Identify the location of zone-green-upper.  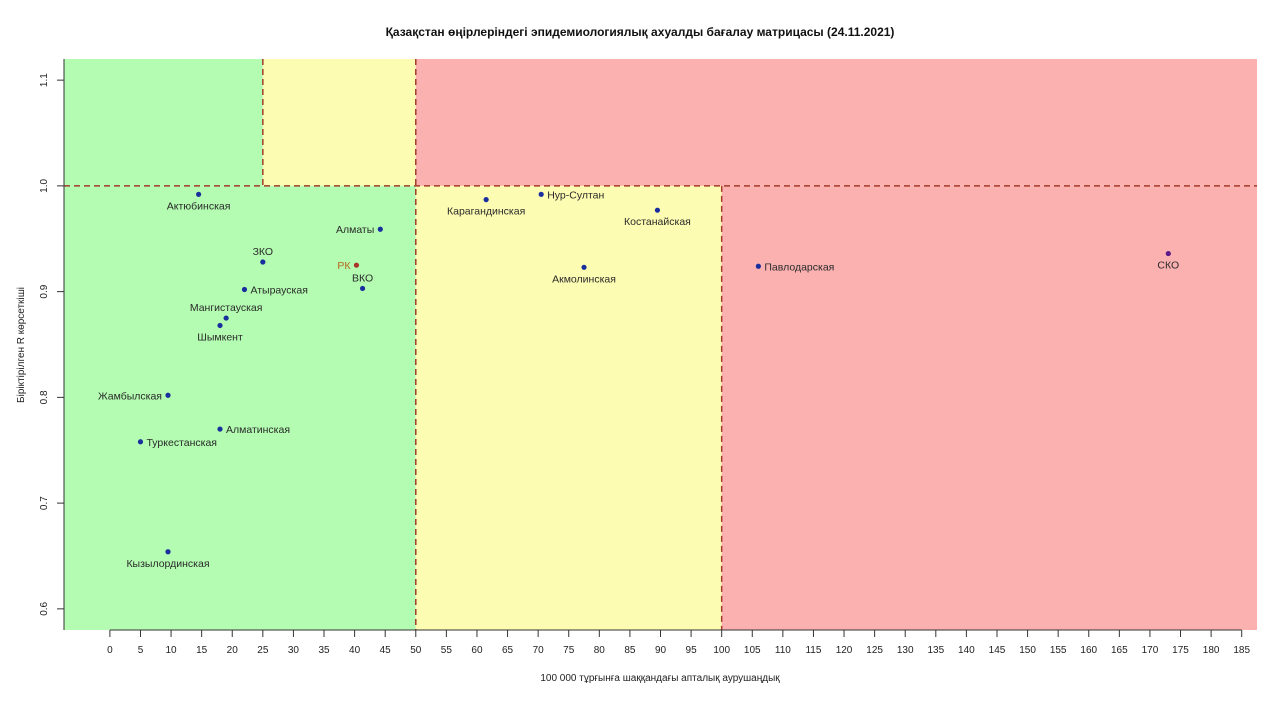
(163, 122).